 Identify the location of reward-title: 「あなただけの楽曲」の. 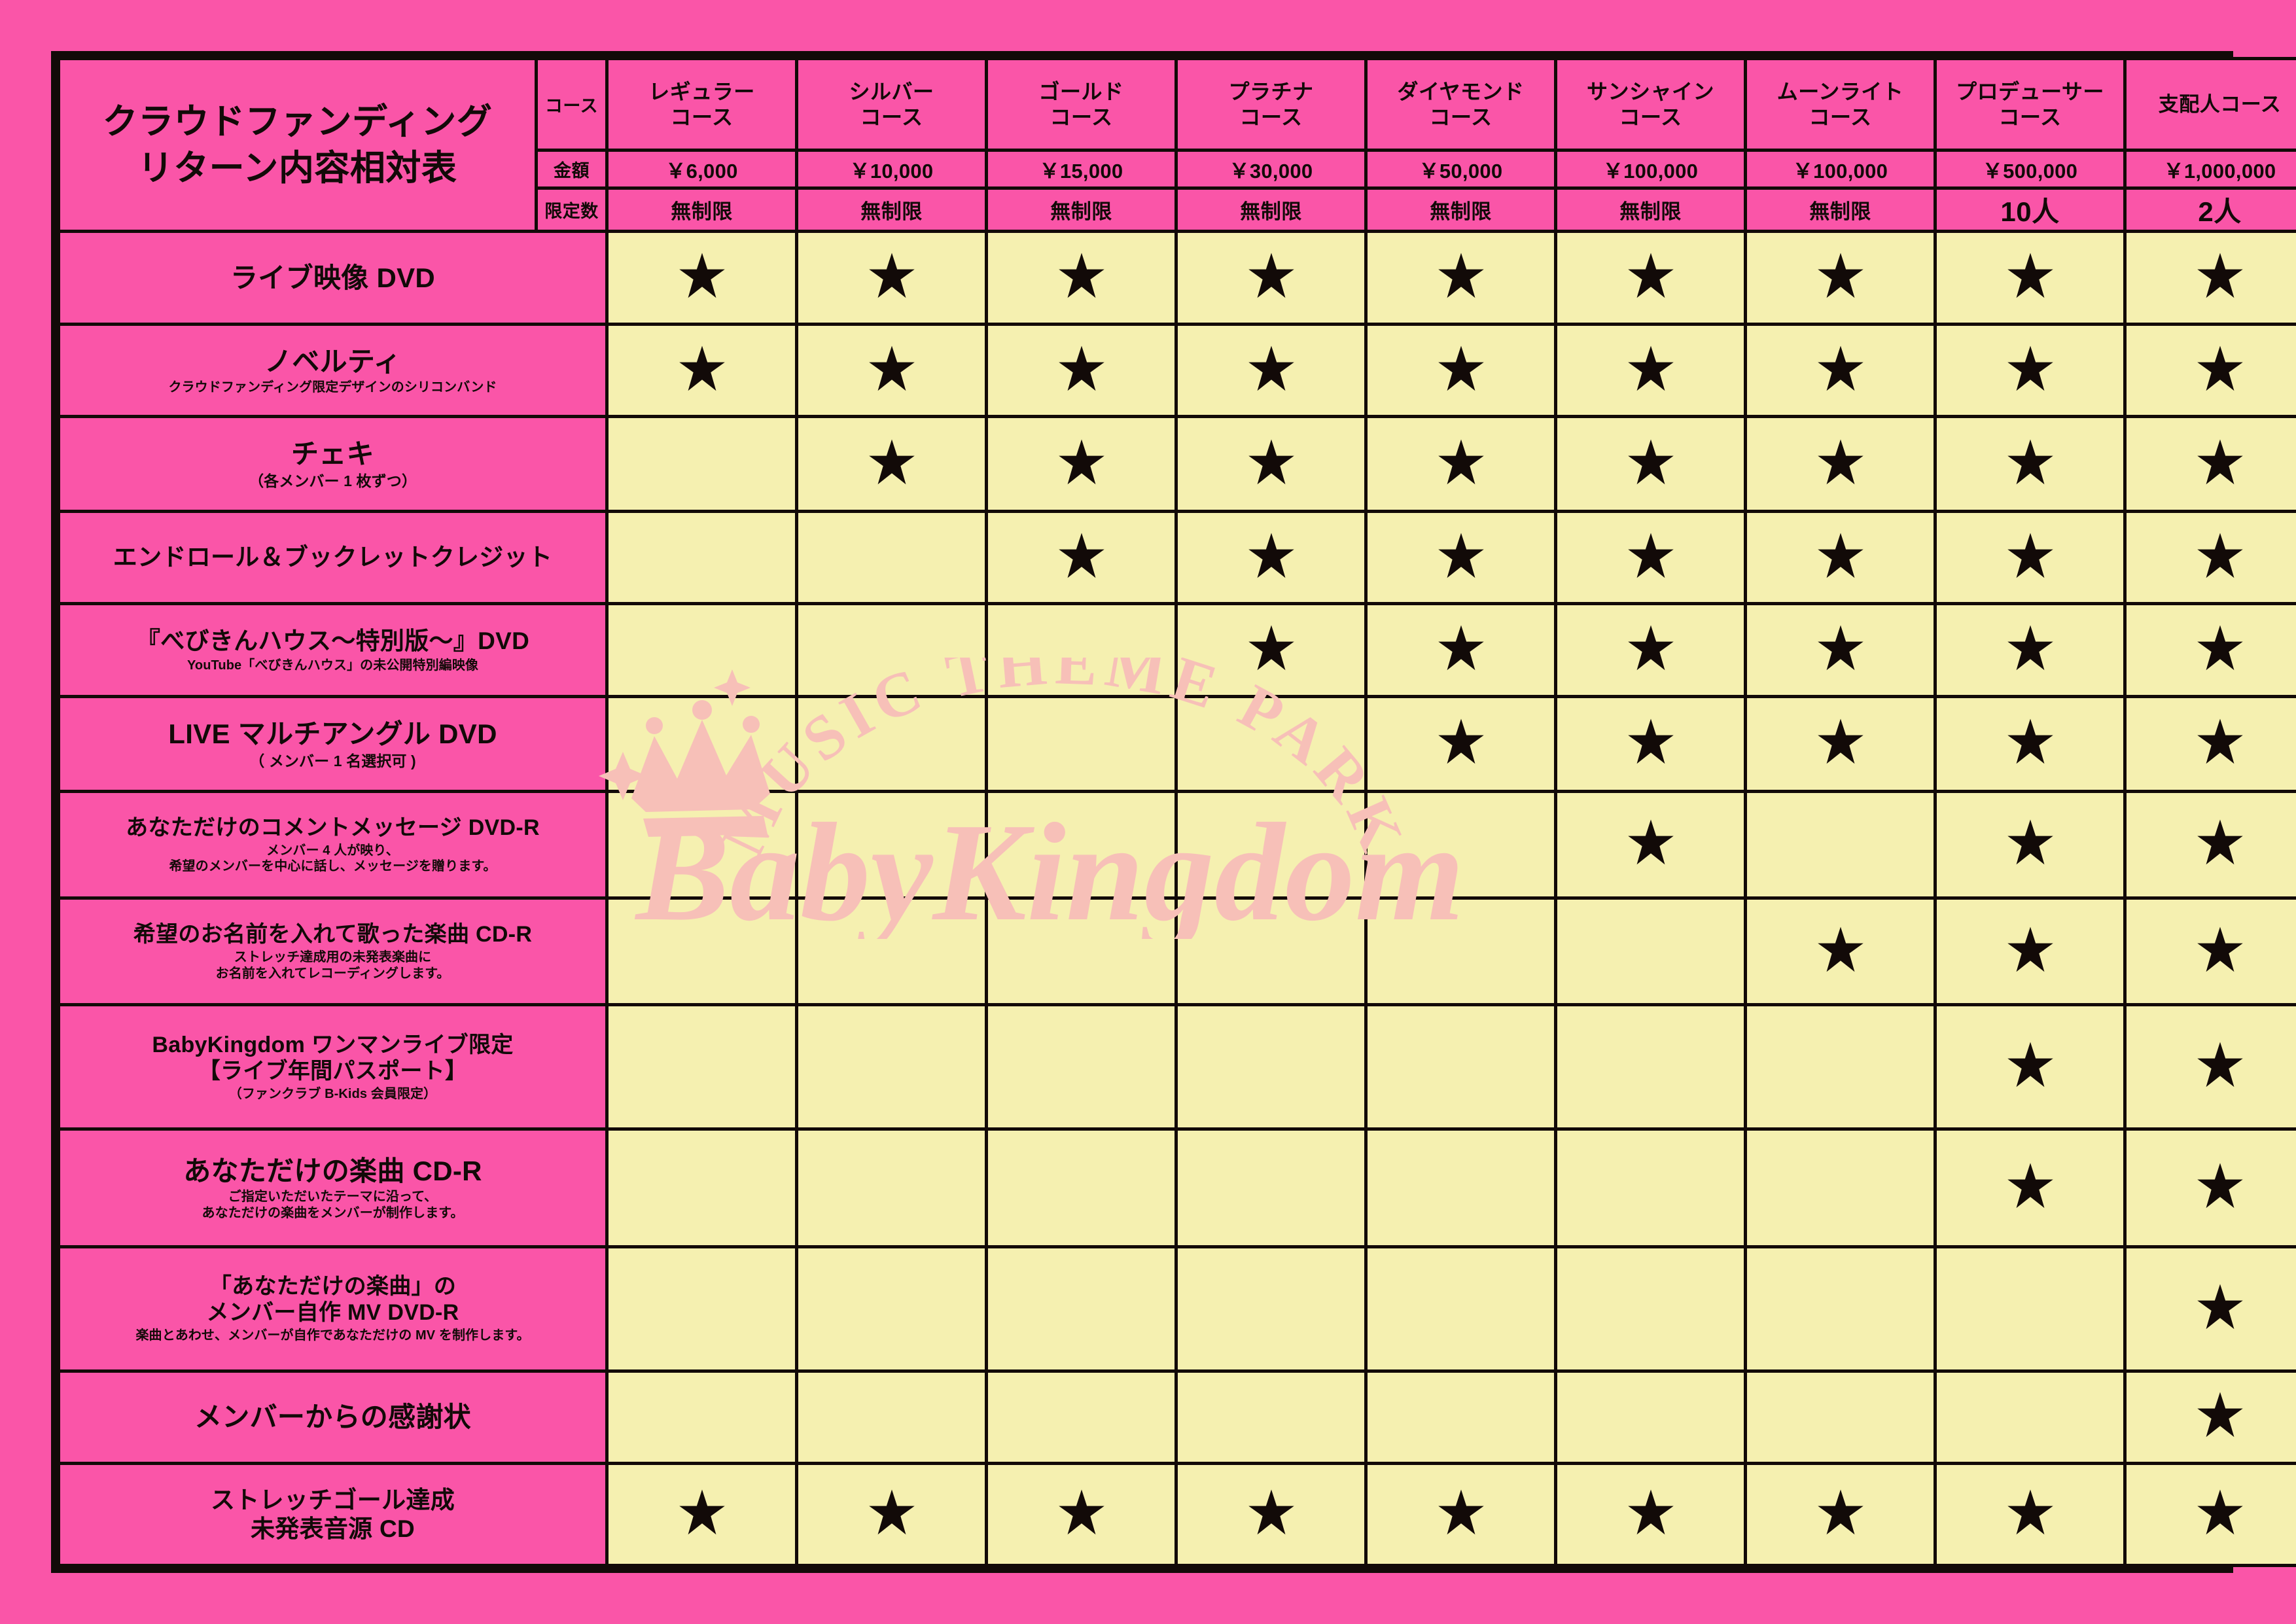
(333, 1286).